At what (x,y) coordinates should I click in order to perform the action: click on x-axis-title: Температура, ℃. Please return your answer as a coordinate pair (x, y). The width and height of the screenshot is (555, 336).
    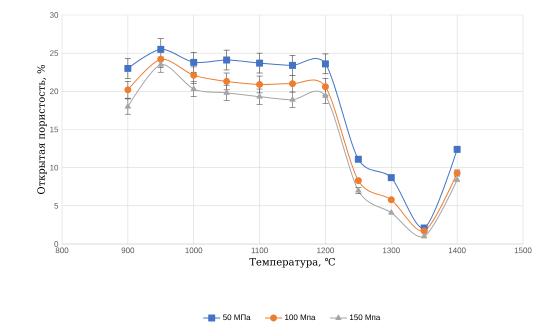
    Looking at the image, I should click on (292, 263).